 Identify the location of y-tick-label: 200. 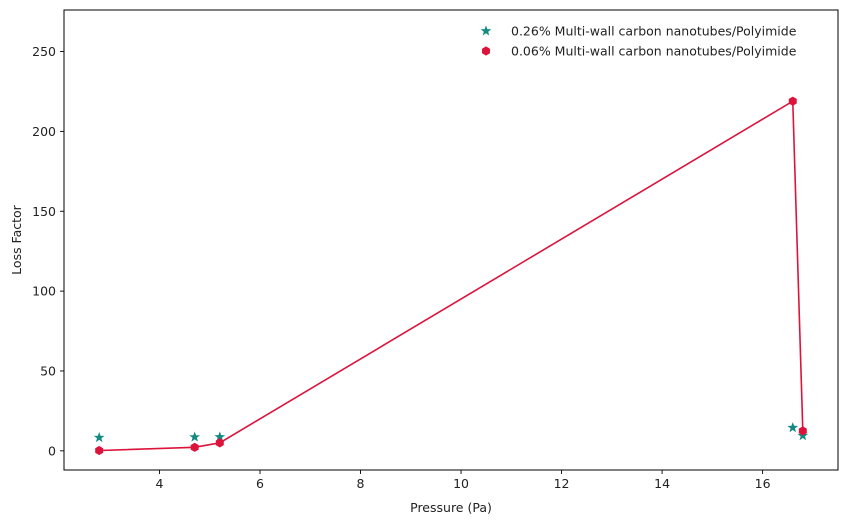
(44, 131).